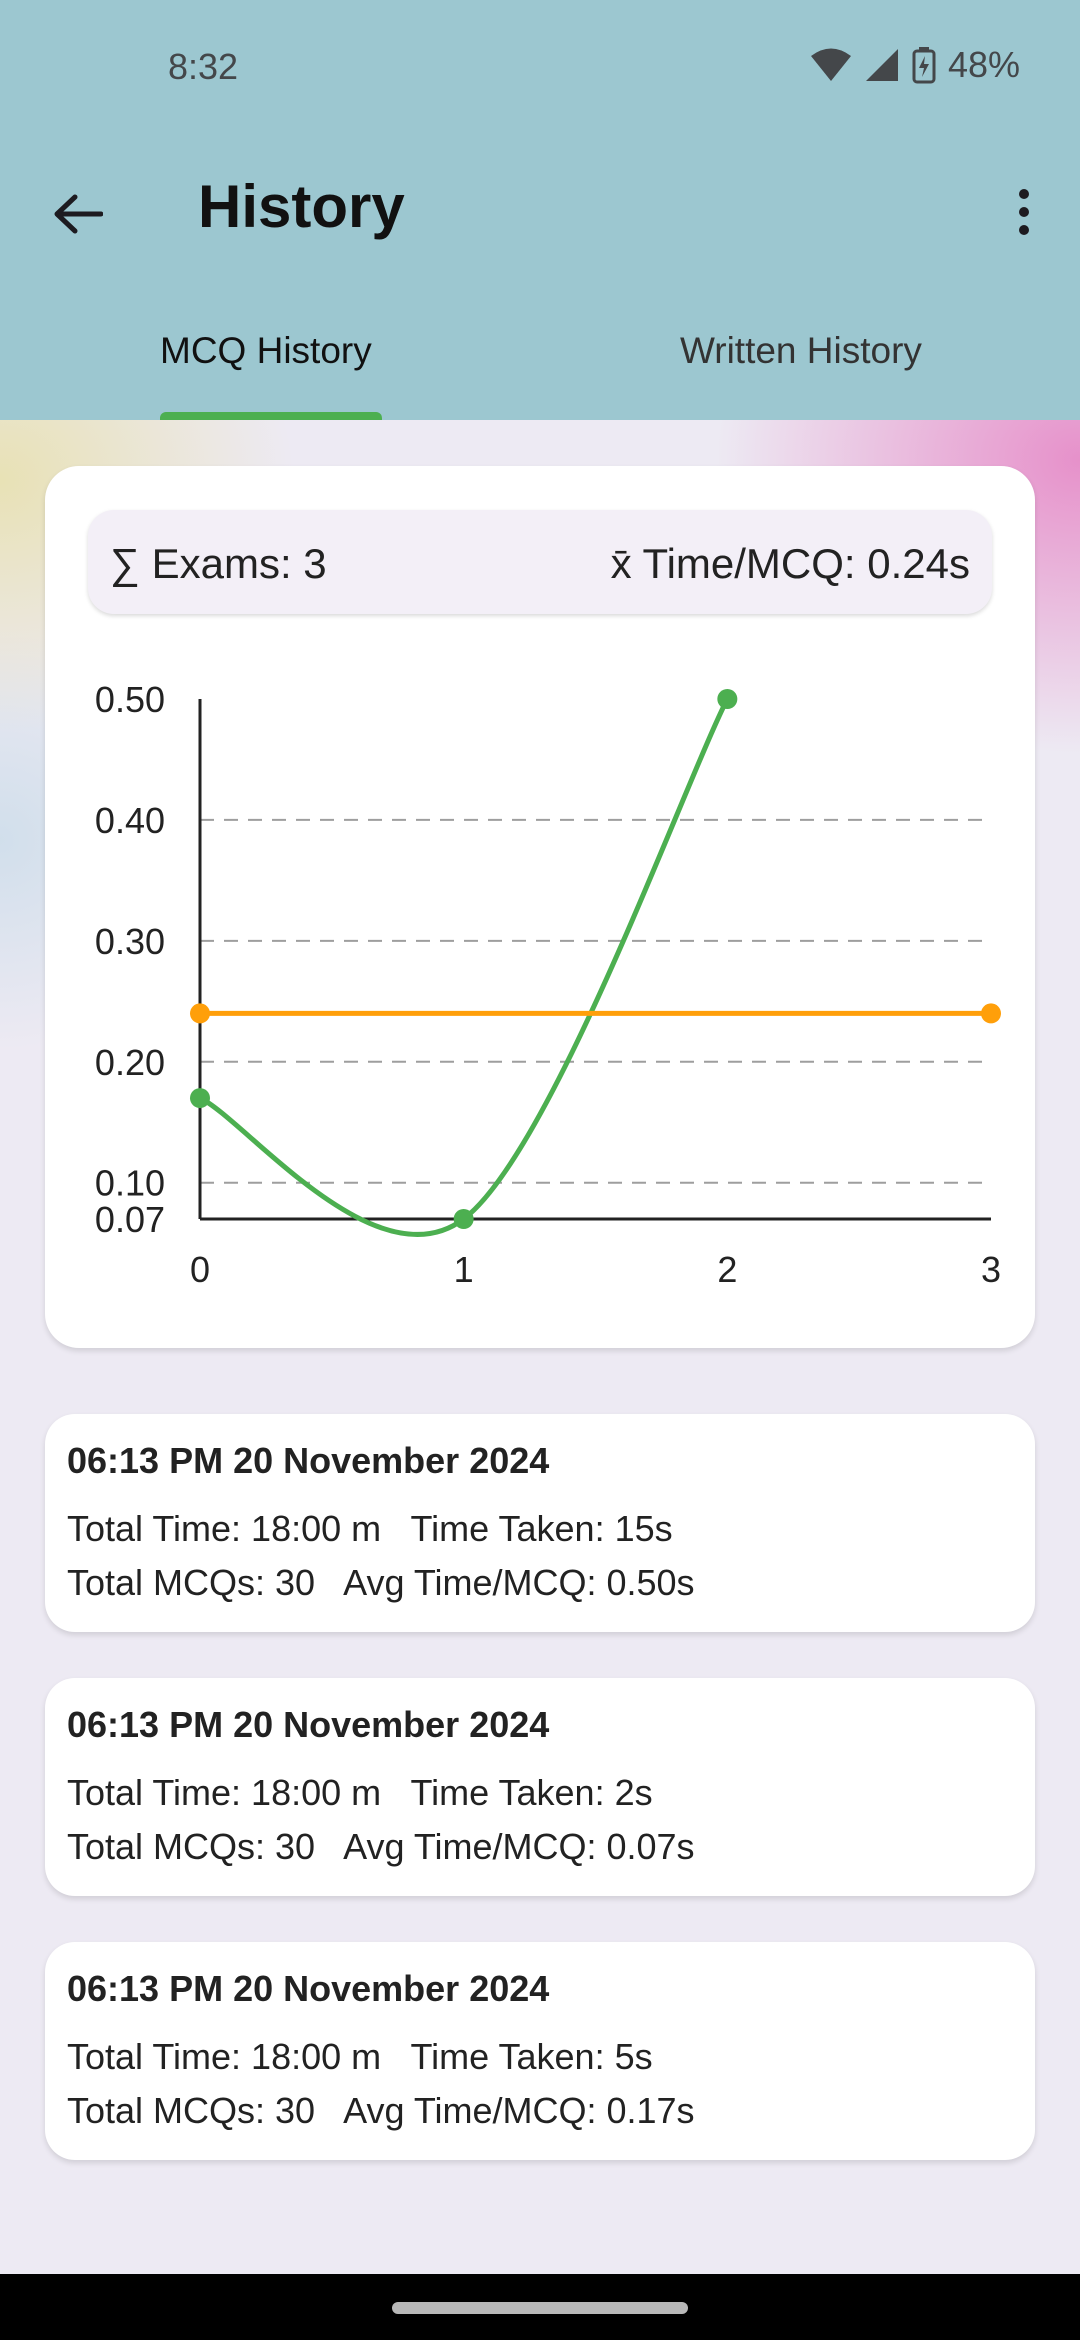 This screenshot has height=2340, width=1080. Describe the element at coordinates (266, 350) in the screenshot. I see `tab-mcq-history: MCQ History` at that location.